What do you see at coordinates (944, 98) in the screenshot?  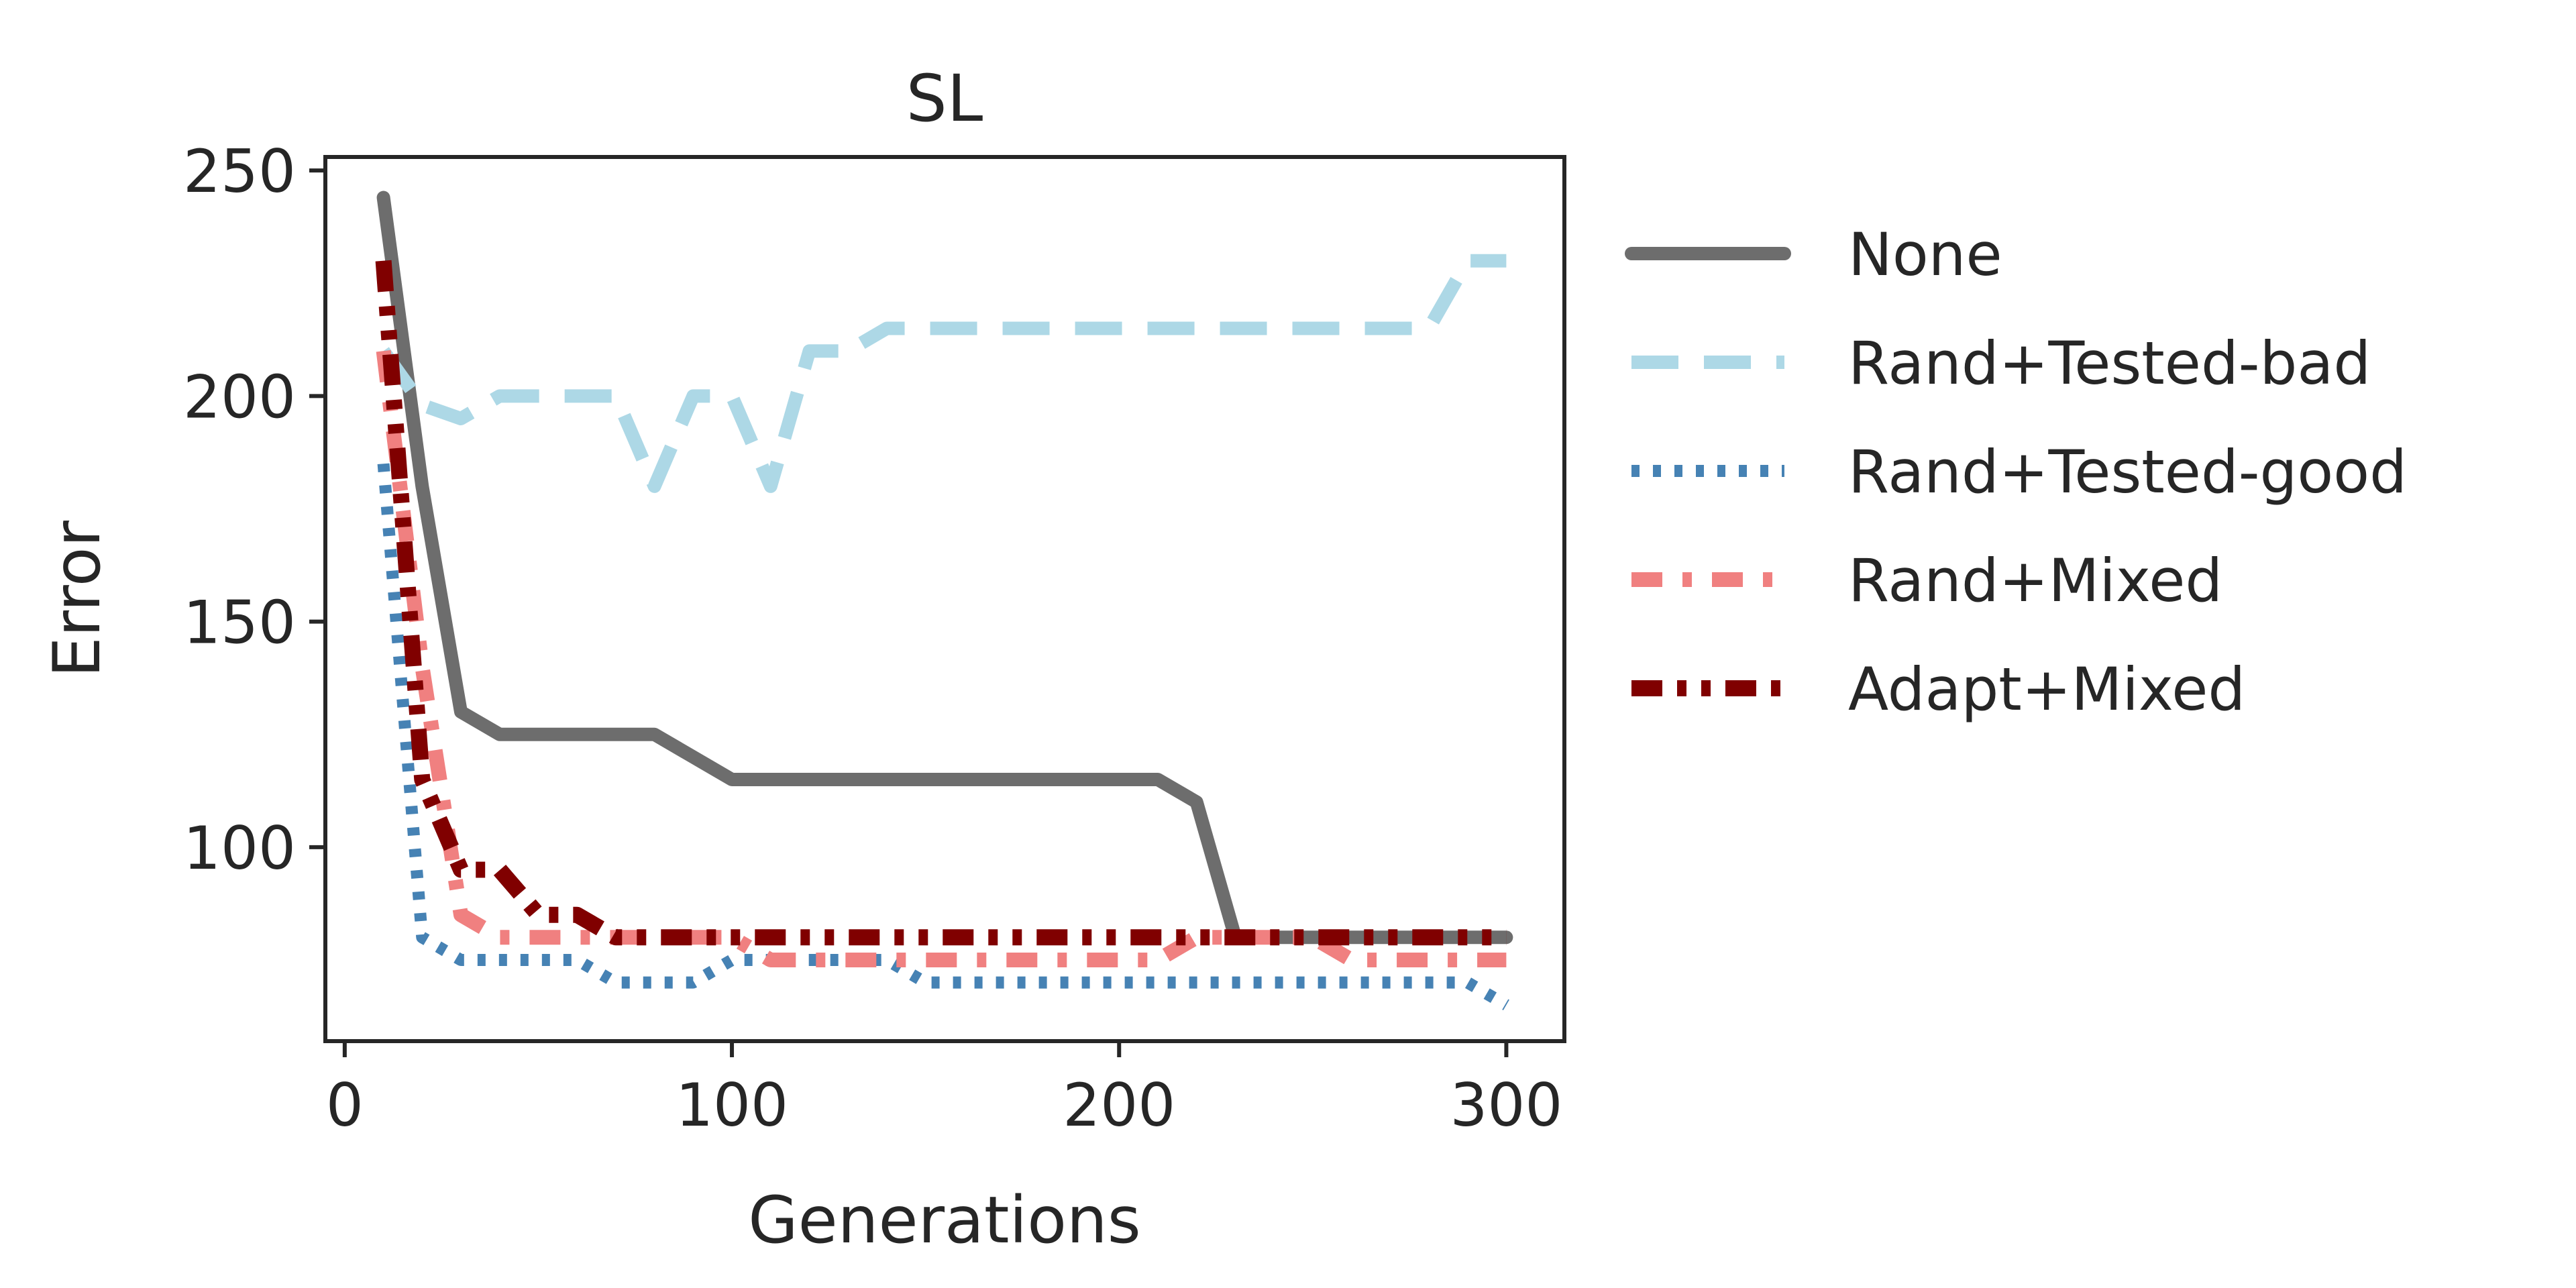 I see `chart-title: SL` at bounding box center [944, 98].